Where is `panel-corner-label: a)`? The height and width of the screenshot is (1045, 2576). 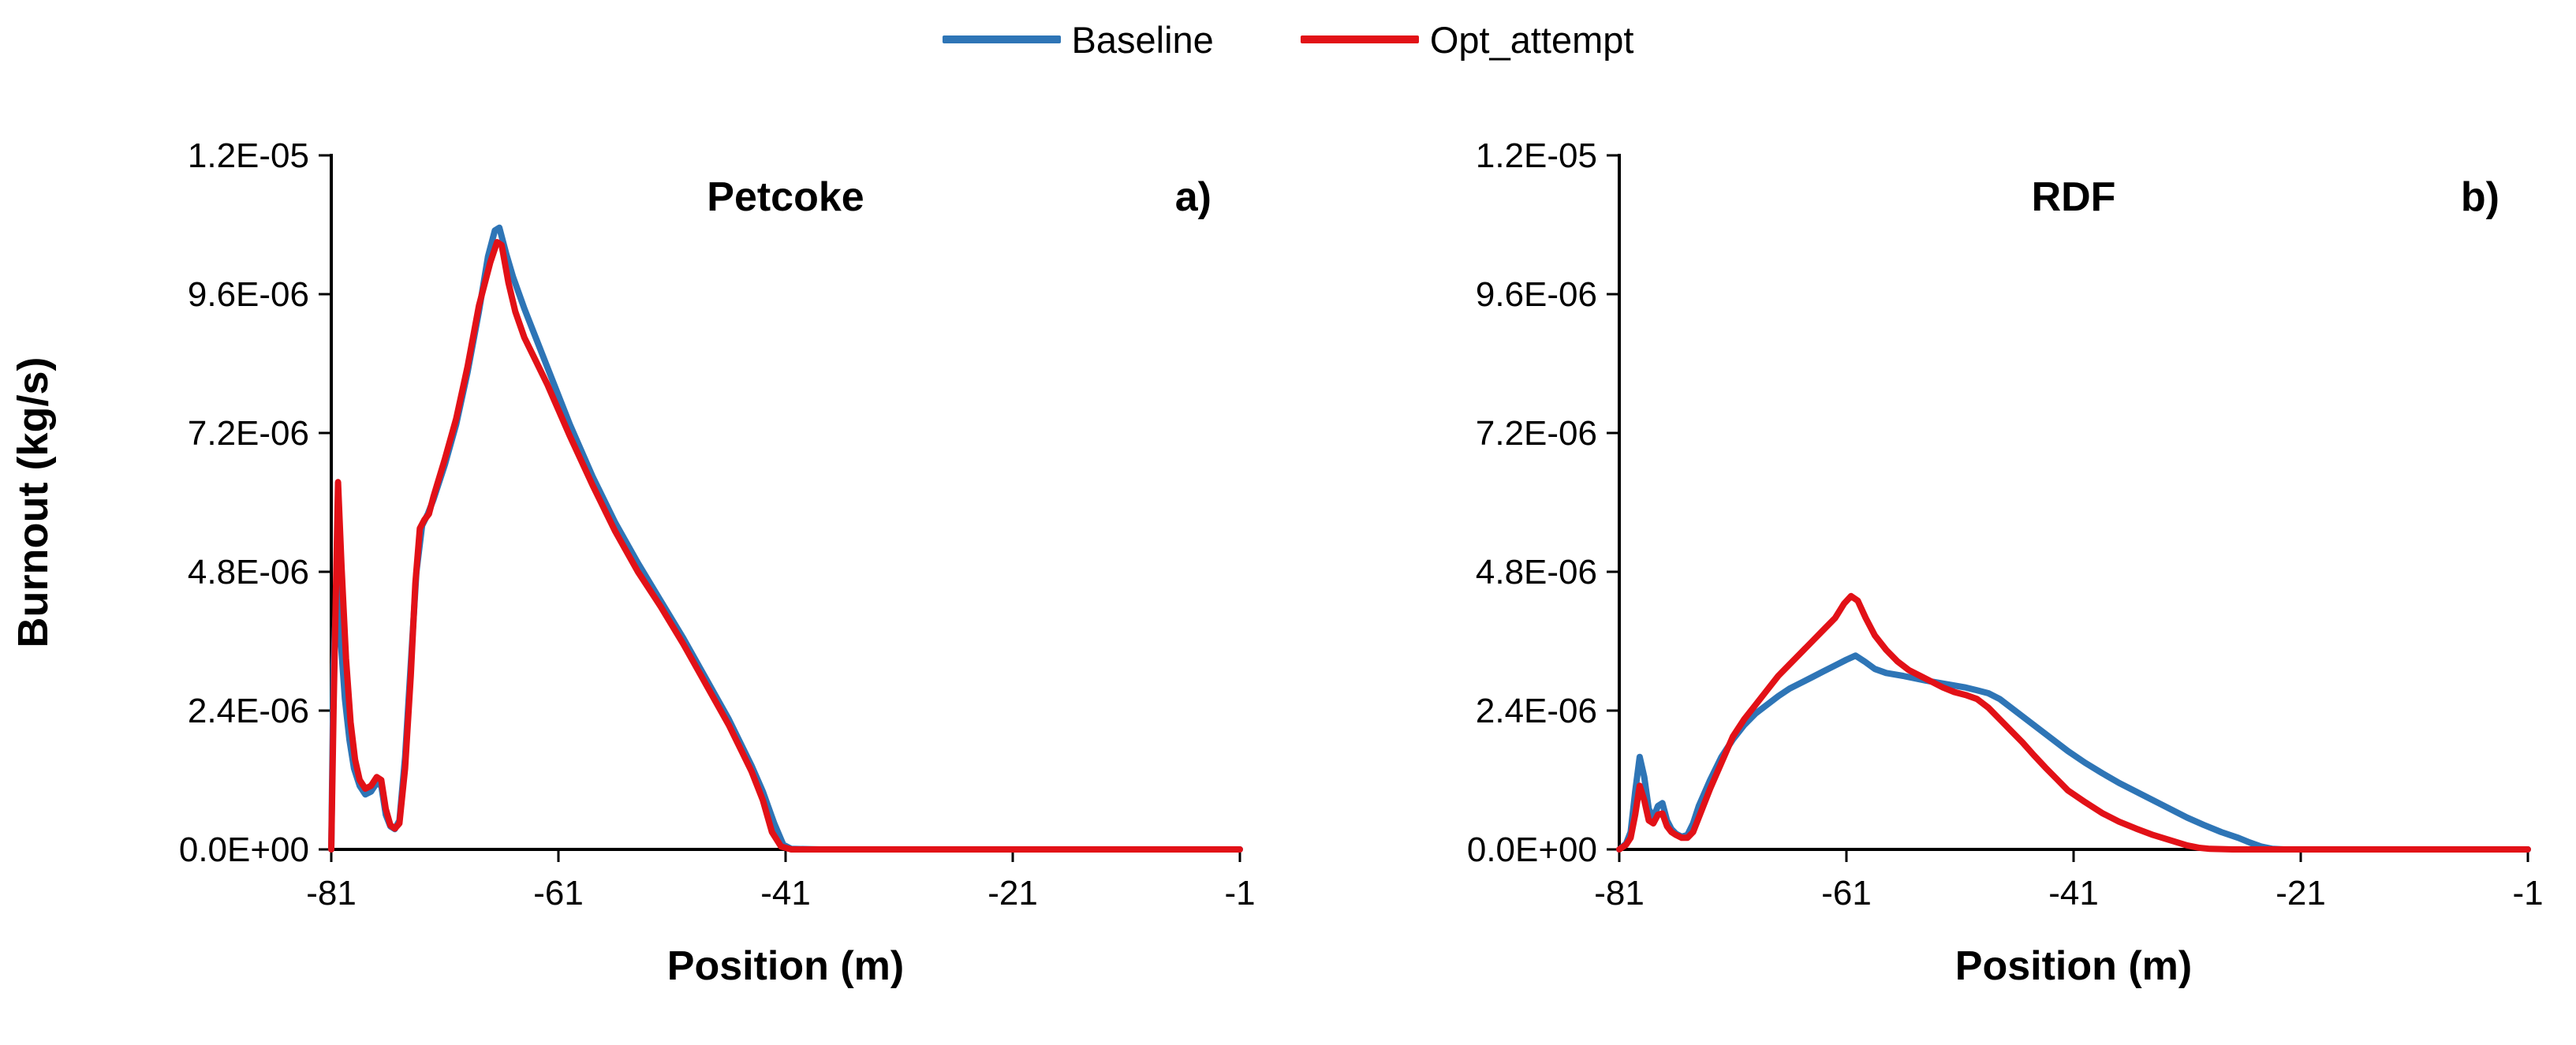
panel-corner-label: a) is located at coordinates (1193, 197).